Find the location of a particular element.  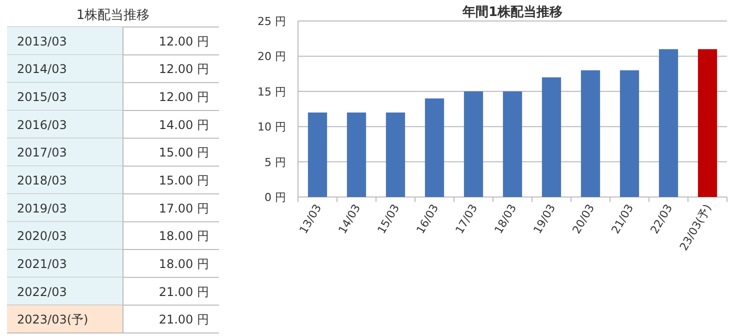

y-tick-label: 0 円 is located at coordinates (275, 197).